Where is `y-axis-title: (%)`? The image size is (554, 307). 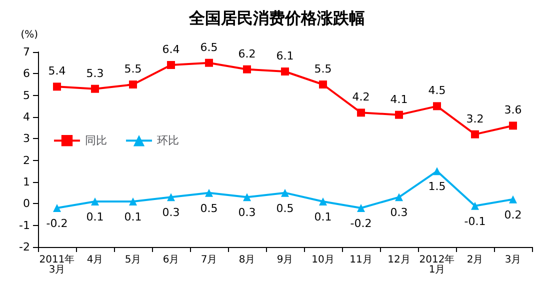 y-axis-title: (%) is located at coordinates (29, 35).